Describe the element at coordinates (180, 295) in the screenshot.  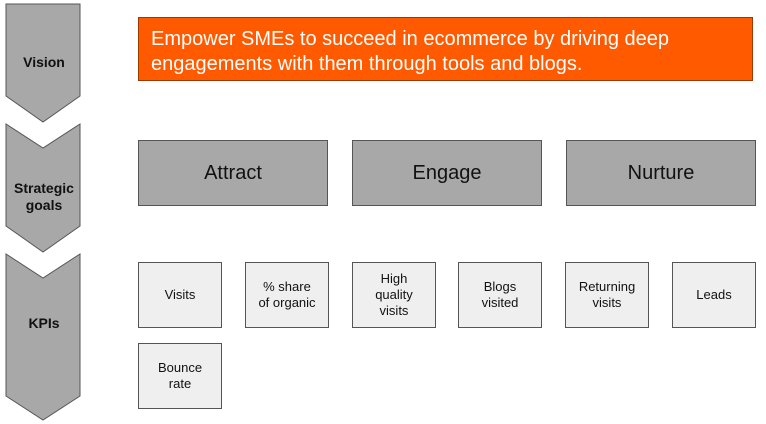
I see `kpi-visits: Visits` at that location.